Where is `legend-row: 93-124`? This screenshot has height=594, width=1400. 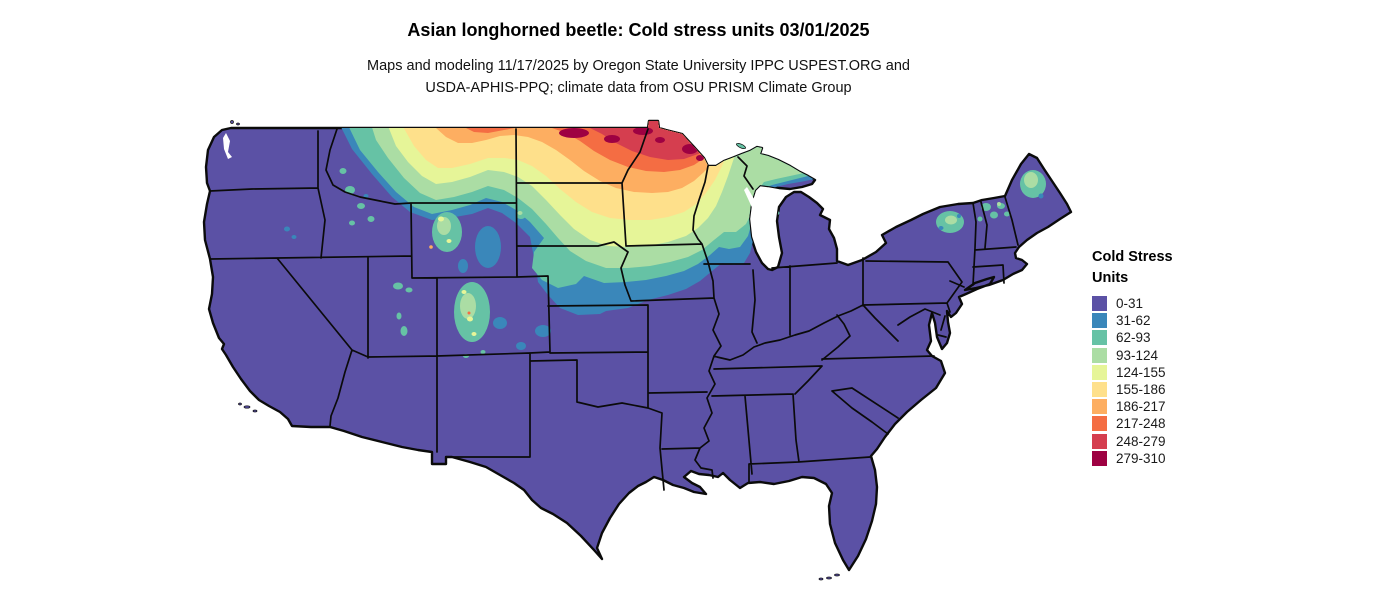
legend-row: 93-124 is located at coordinates (1132, 355).